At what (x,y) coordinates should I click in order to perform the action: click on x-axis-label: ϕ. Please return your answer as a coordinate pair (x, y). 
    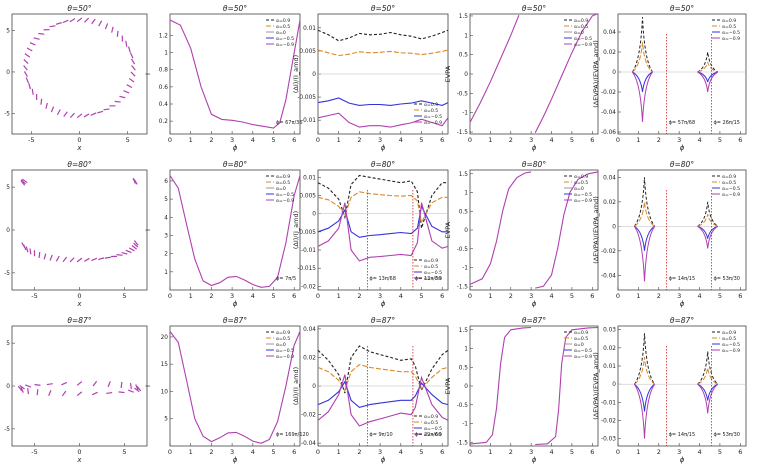
    Looking at the image, I should click on (383, 304).